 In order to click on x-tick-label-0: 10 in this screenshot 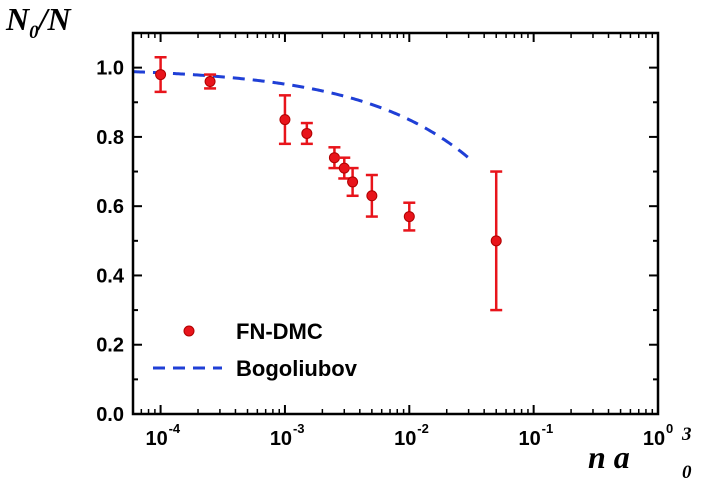, I will do `click(156, 439)`.